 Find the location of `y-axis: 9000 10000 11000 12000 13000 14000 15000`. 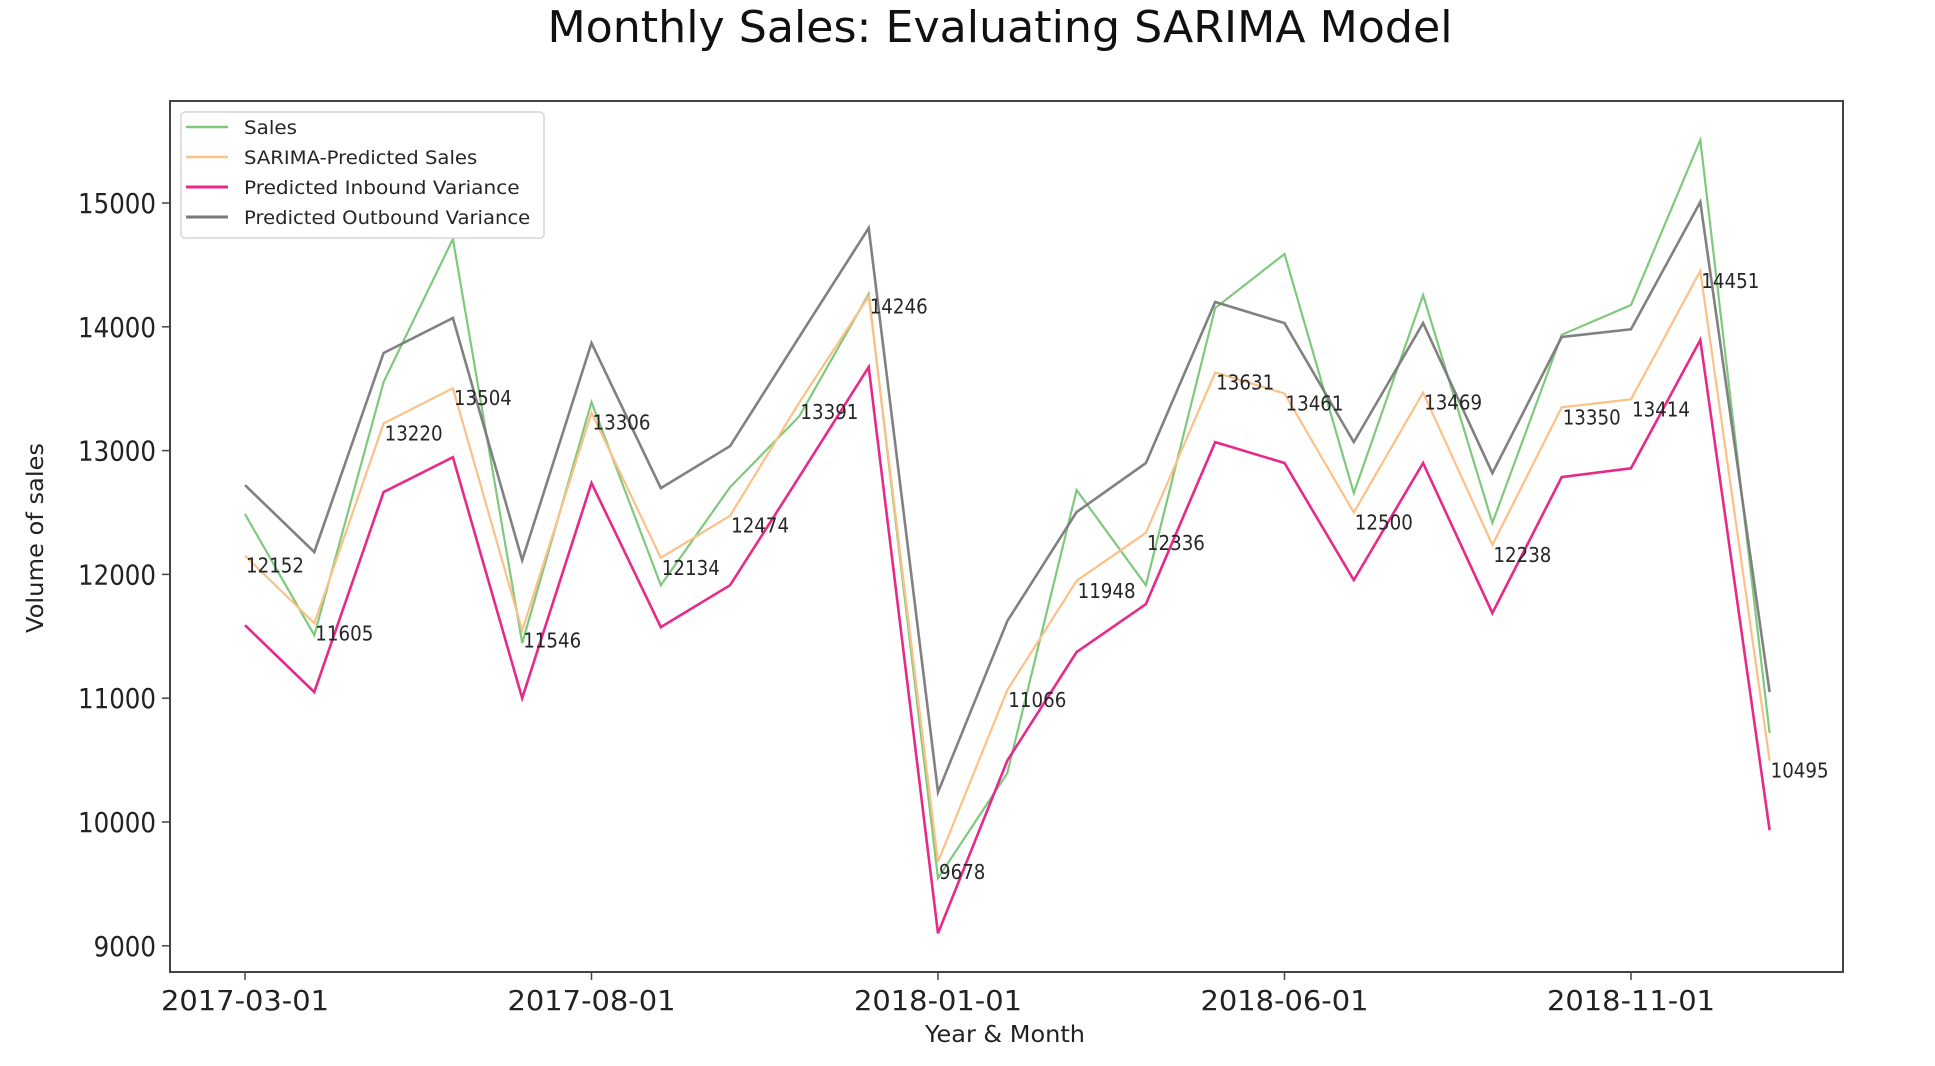

y-axis: 9000 10000 11000 12000 13000 14000 15000 is located at coordinates (124, 575).